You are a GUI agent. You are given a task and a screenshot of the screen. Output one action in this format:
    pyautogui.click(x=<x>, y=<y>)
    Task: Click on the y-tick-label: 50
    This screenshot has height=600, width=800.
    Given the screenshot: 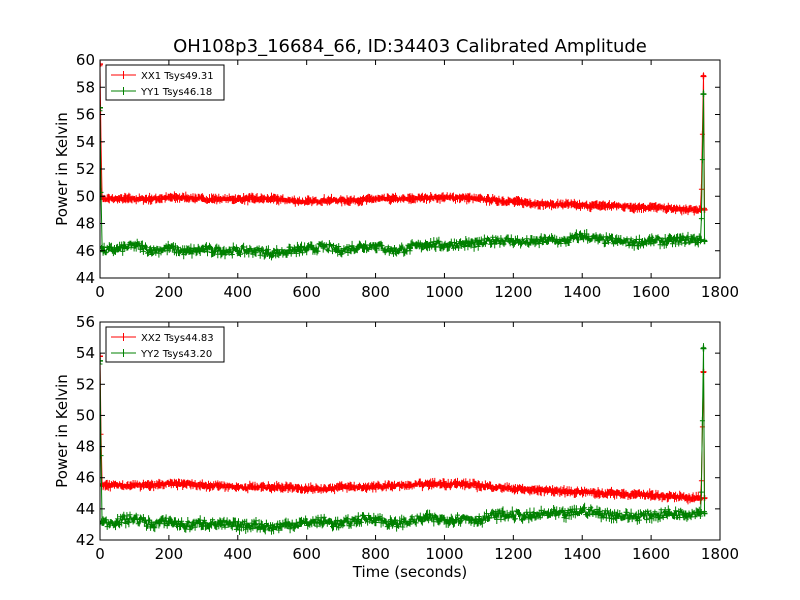 What is the action you would take?
    pyautogui.click(x=85, y=415)
    